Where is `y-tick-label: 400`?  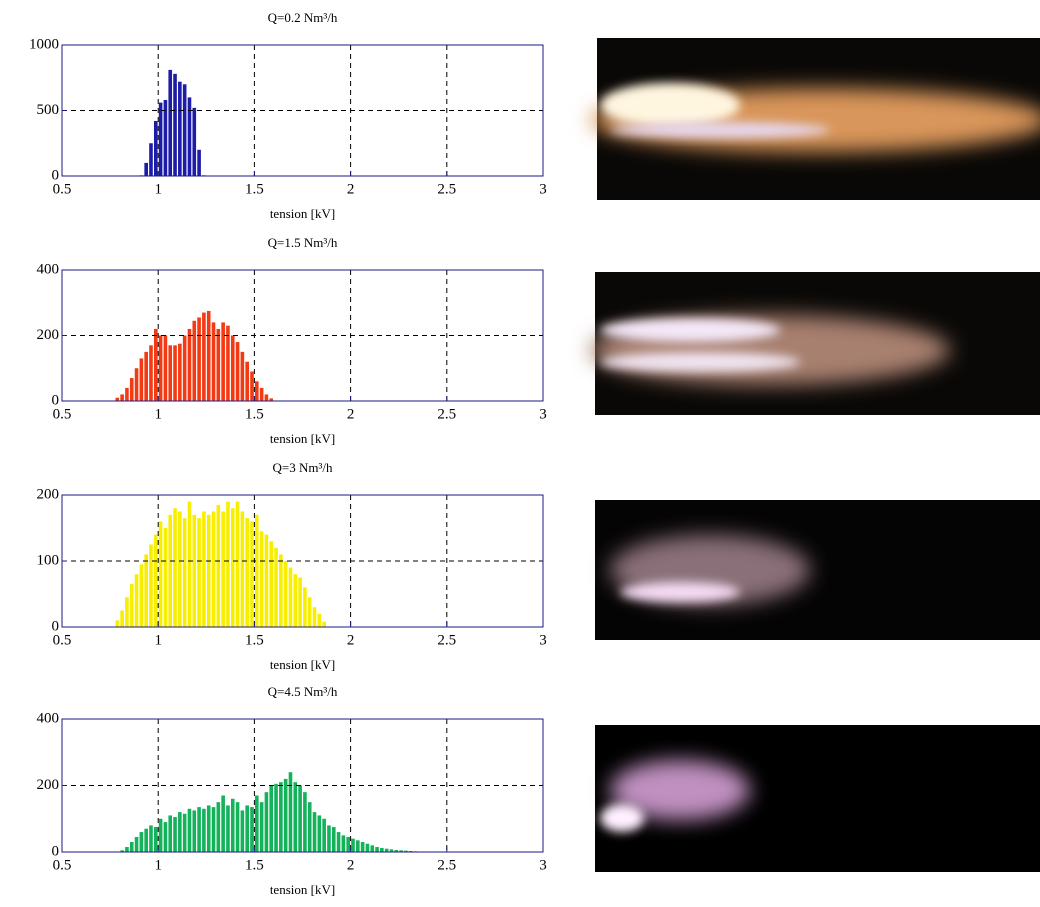 y-tick-label: 400 is located at coordinates (48, 718).